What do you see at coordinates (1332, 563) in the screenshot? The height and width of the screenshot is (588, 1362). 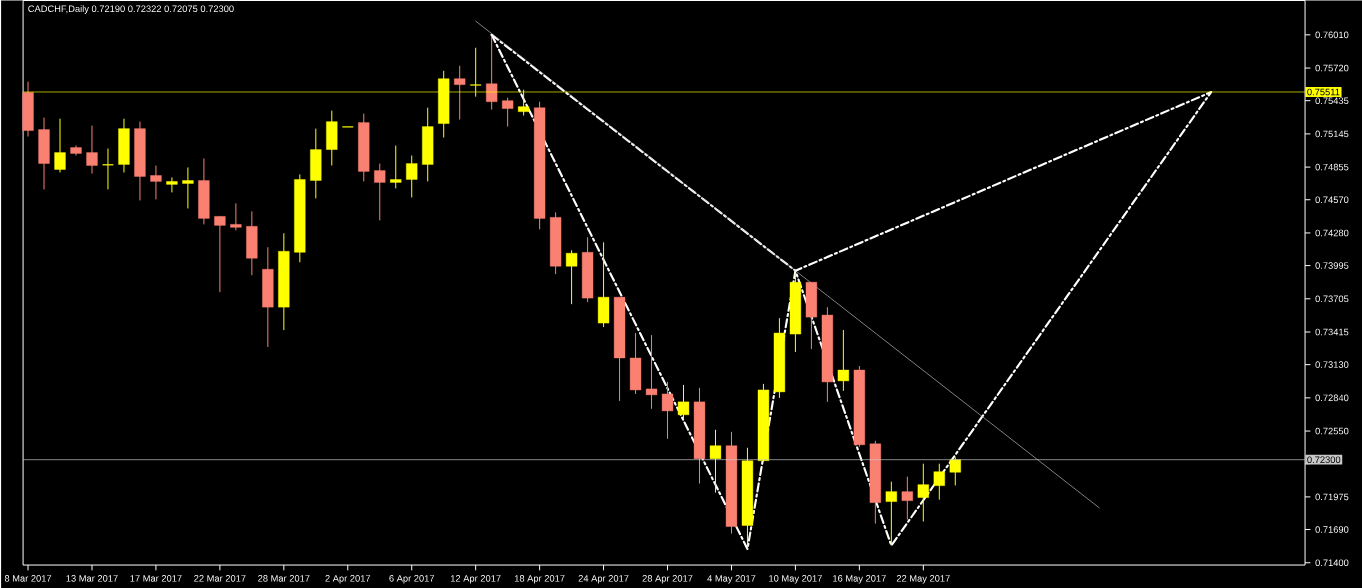 I see `y-tick-label: 0.71400` at bounding box center [1332, 563].